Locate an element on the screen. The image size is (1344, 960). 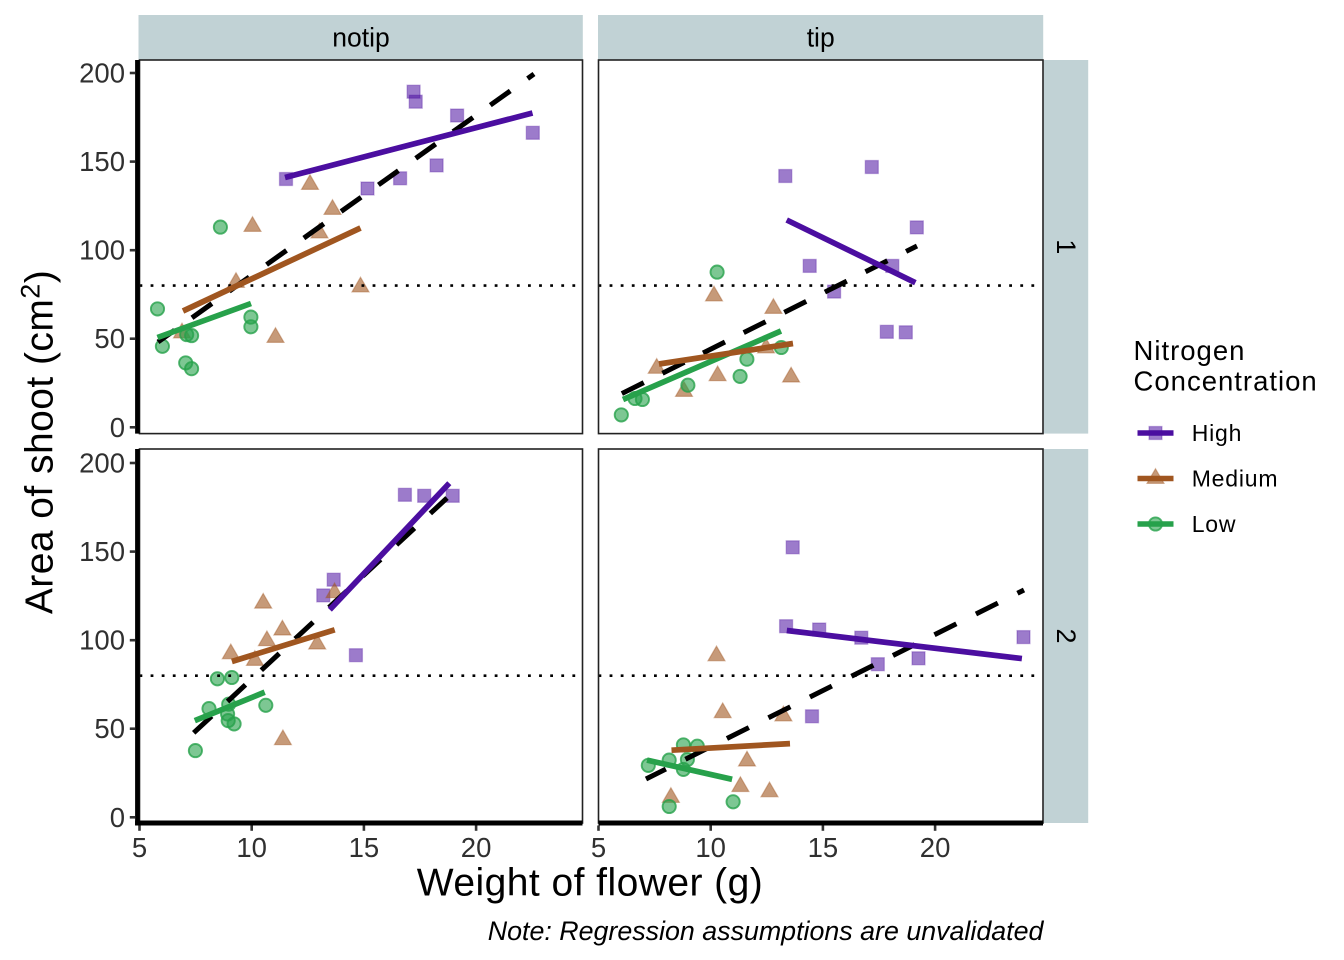
svg-text: tip is located at coordinates (821, 38).